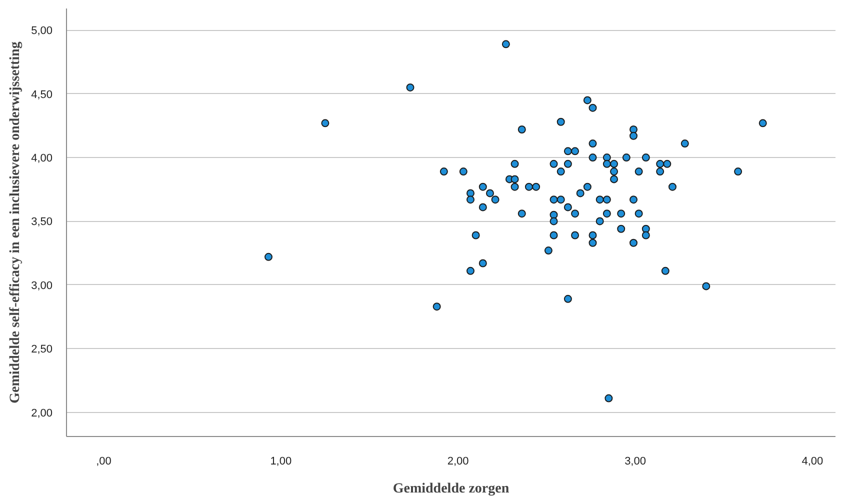 The width and height of the screenshot is (841, 499). What do you see at coordinates (42, 350) in the screenshot?
I see `y-tick-label: 2,50` at bounding box center [42, 350].